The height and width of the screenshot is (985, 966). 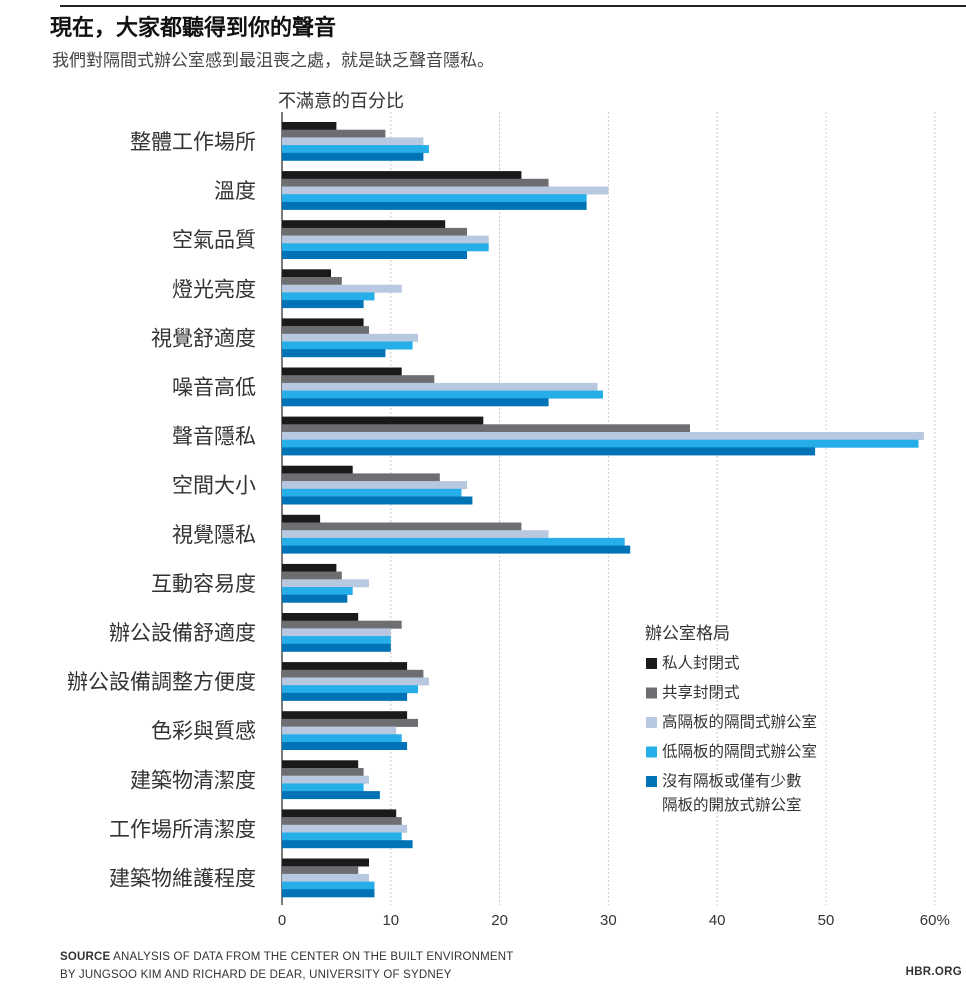 I want to click on x-axis-label: 不滿意的百分比, so click(x=341, y=101).